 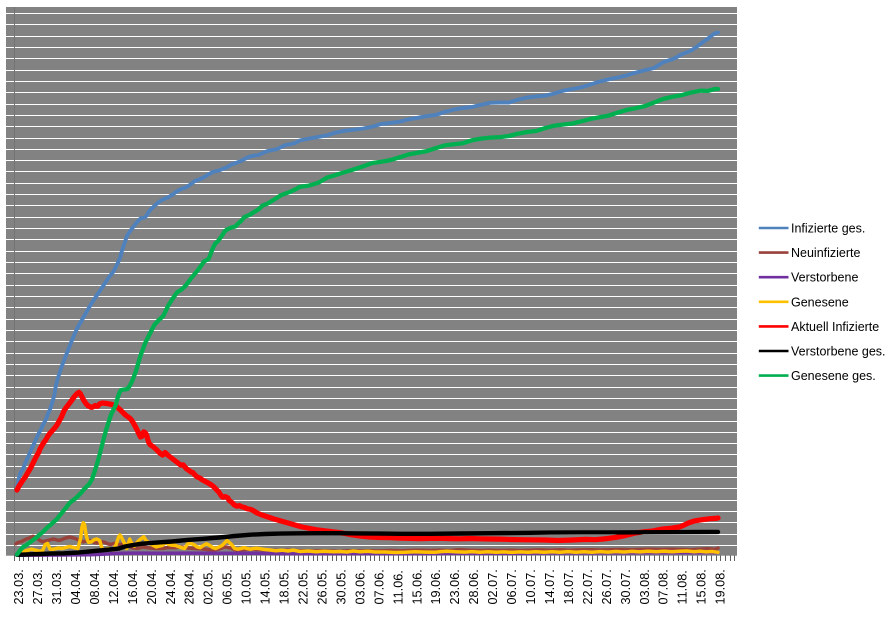 What do you see at coordinates (133, 586) in the screenshot?
I see `svg-text: 16.04.` at bounding box center [133, 586].